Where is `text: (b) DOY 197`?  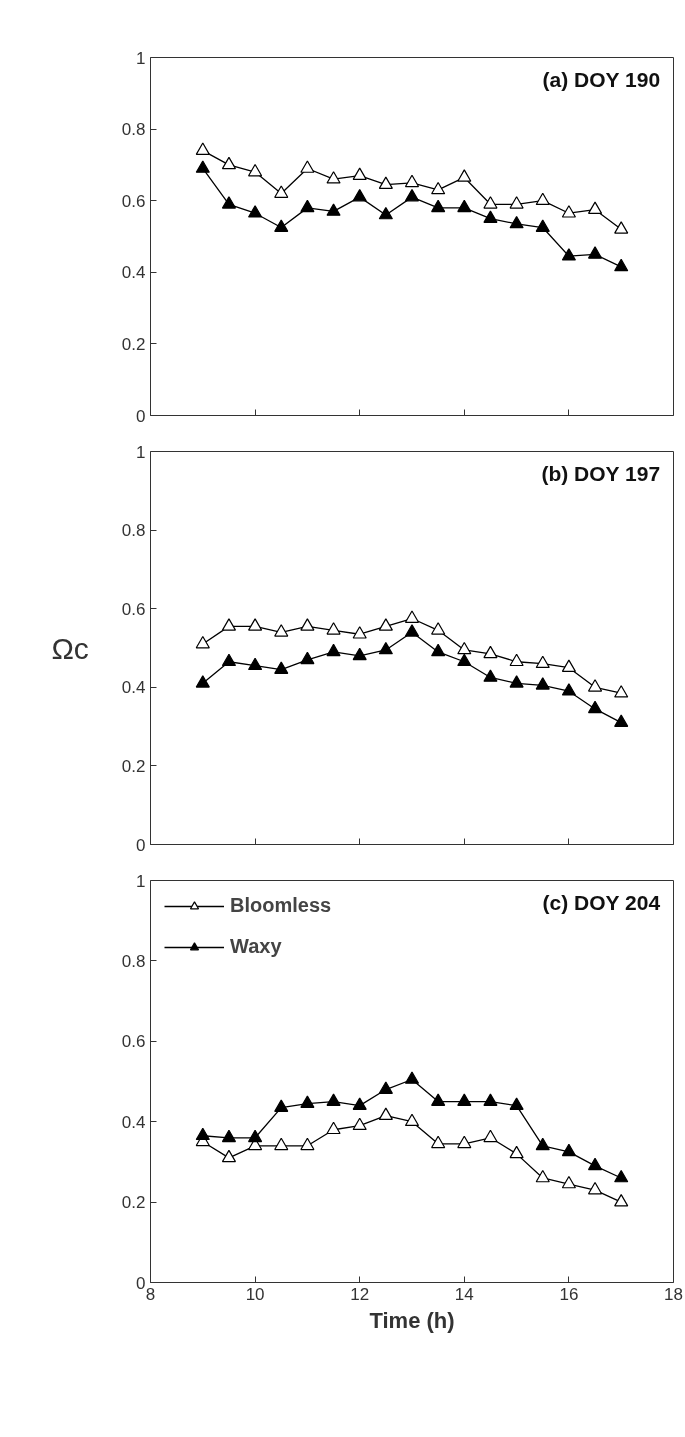 text: (b) DOY 197 is located at coordinates (601, 473).